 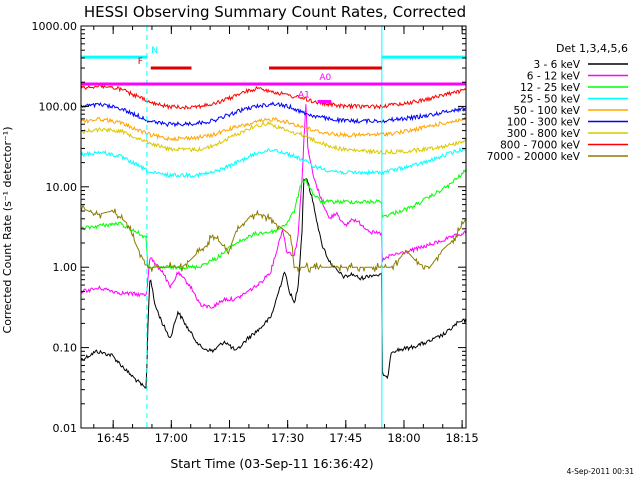 I want to click on y-tick-label: 10.00, so click(x=62, y=187).